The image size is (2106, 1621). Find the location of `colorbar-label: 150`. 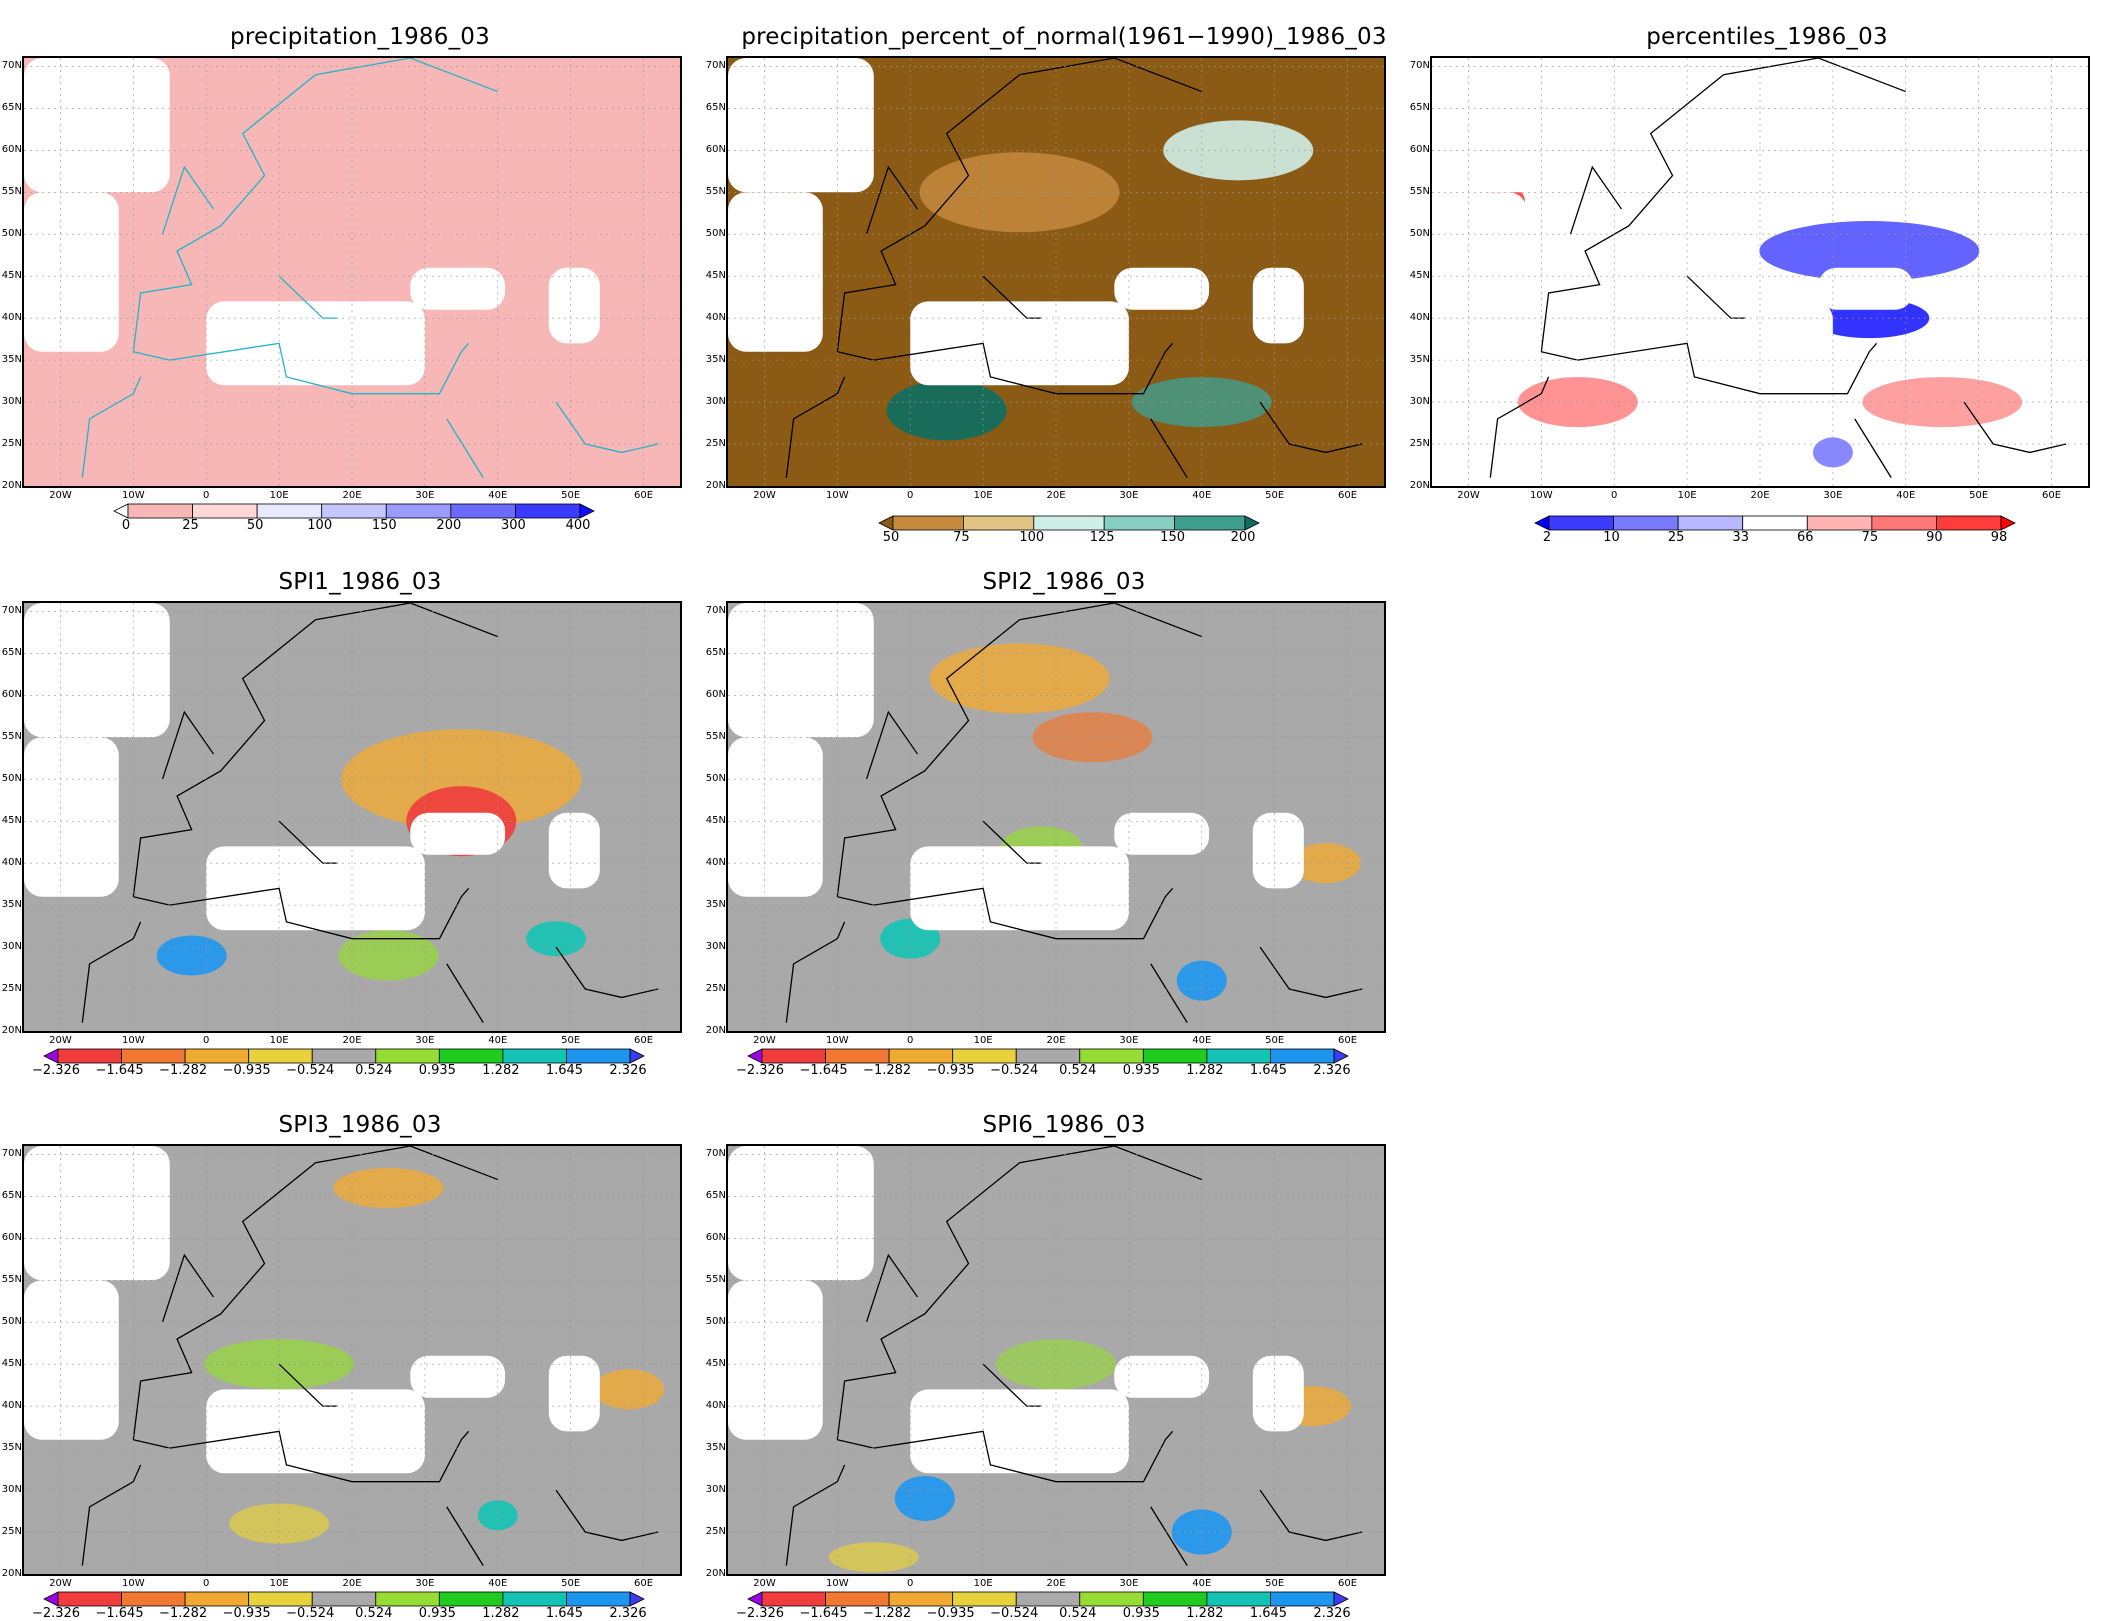

colorbar-label: 150 is located at coordinates (384, 525).